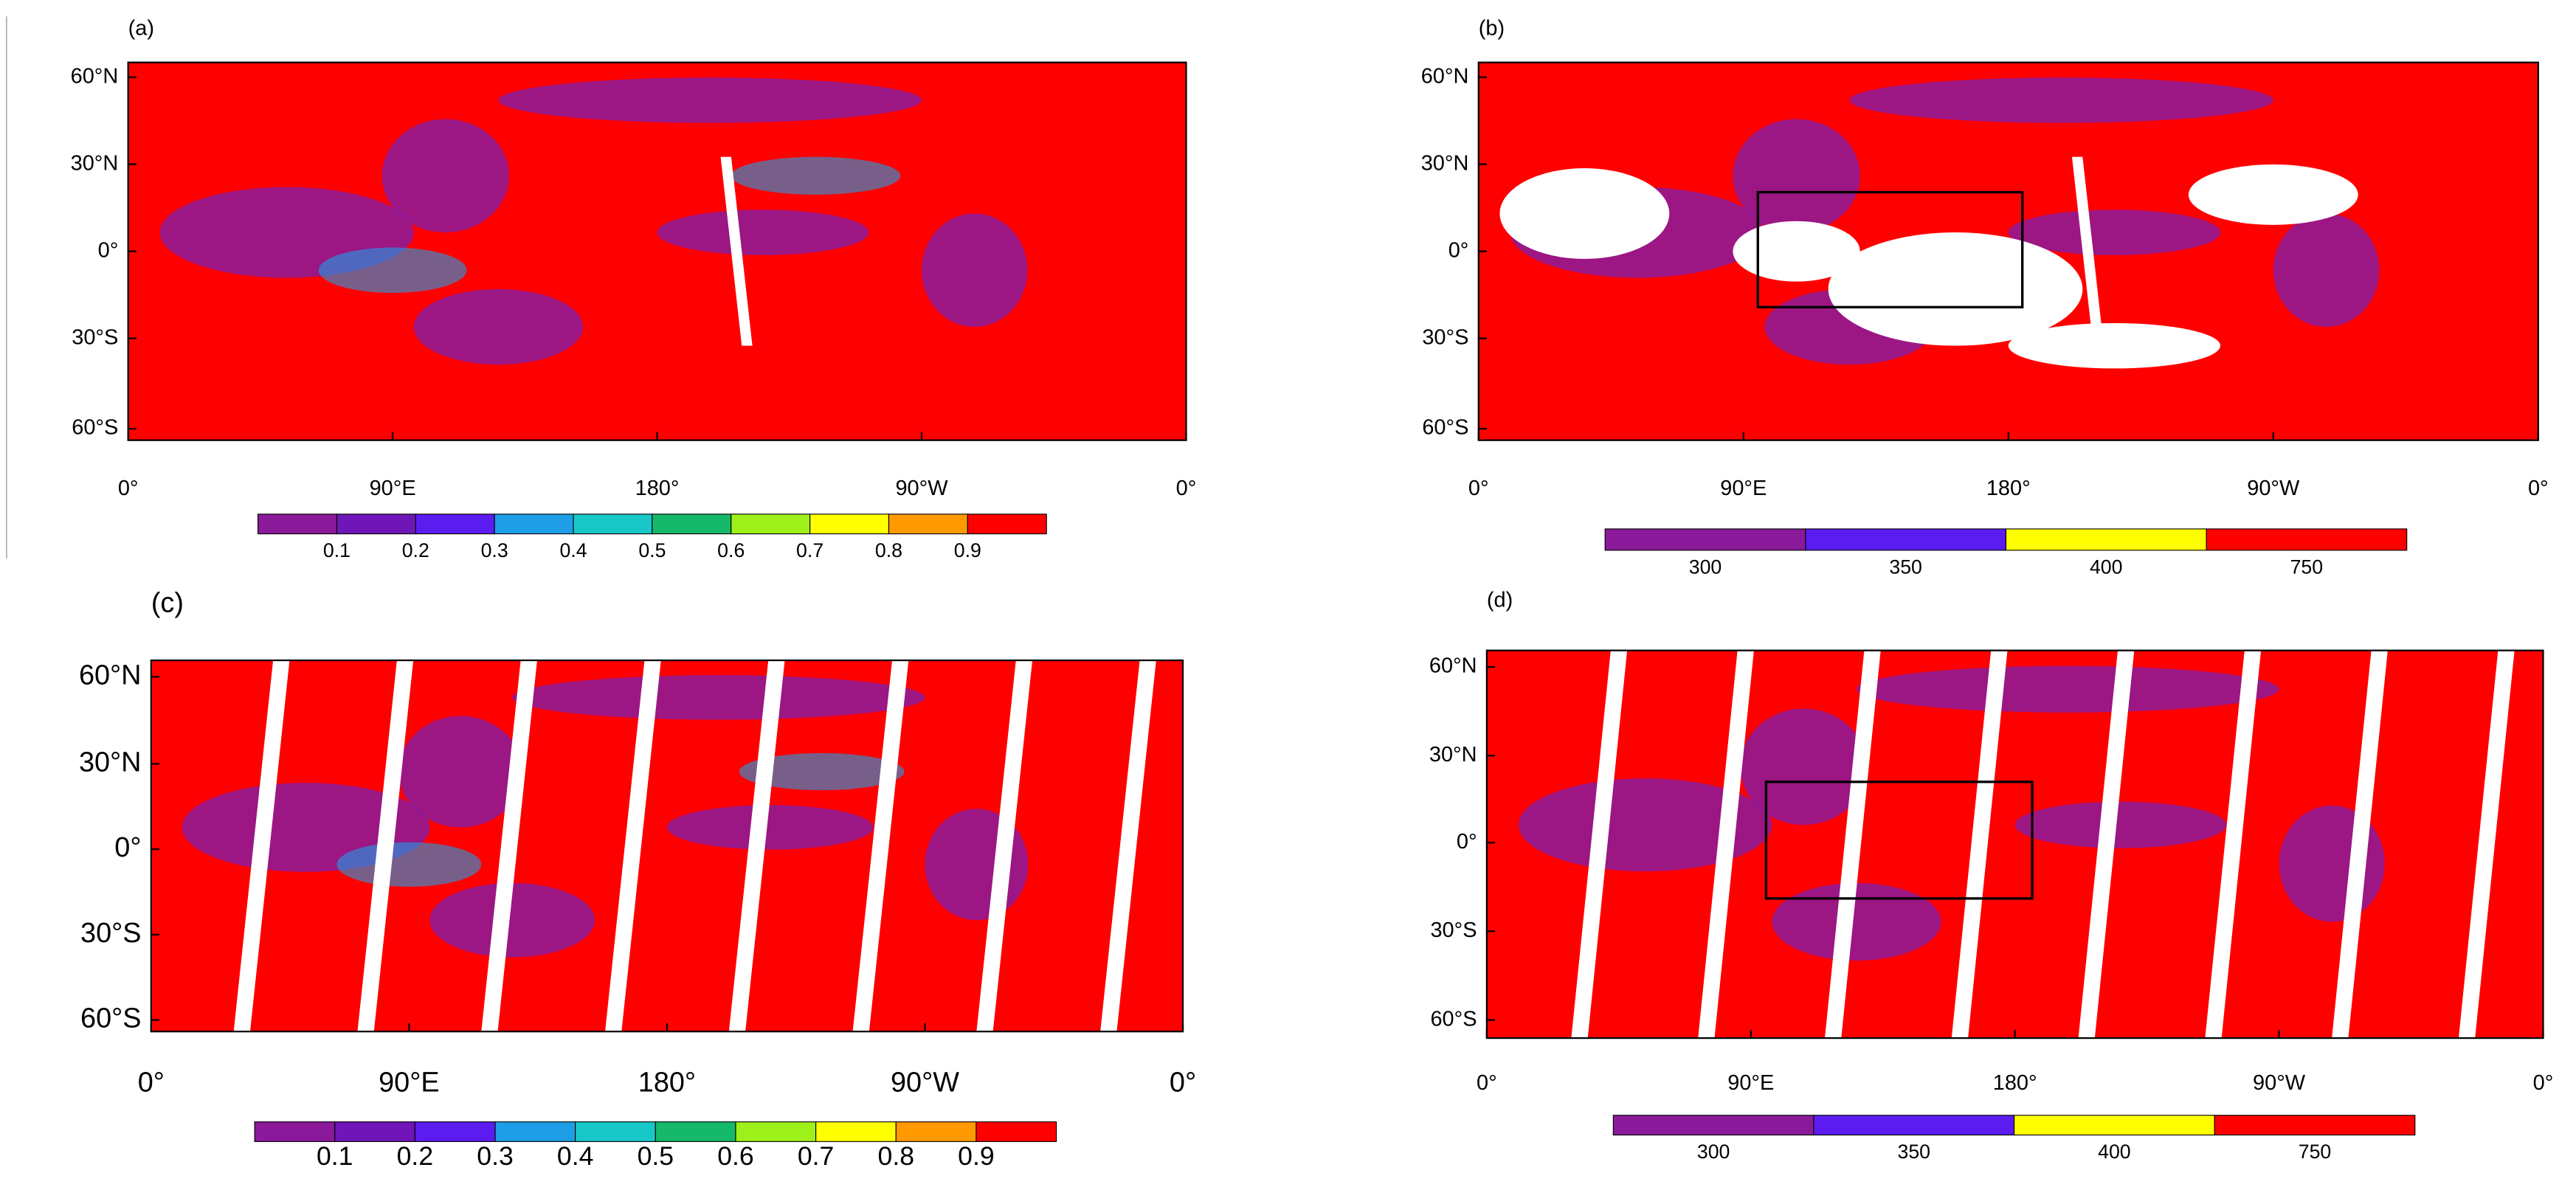 This screenshot has width=2576, height=1204. Describe the element at coordinates (495, 550) in the screenshot. I see `colorbar-label: 0.3` at that location.